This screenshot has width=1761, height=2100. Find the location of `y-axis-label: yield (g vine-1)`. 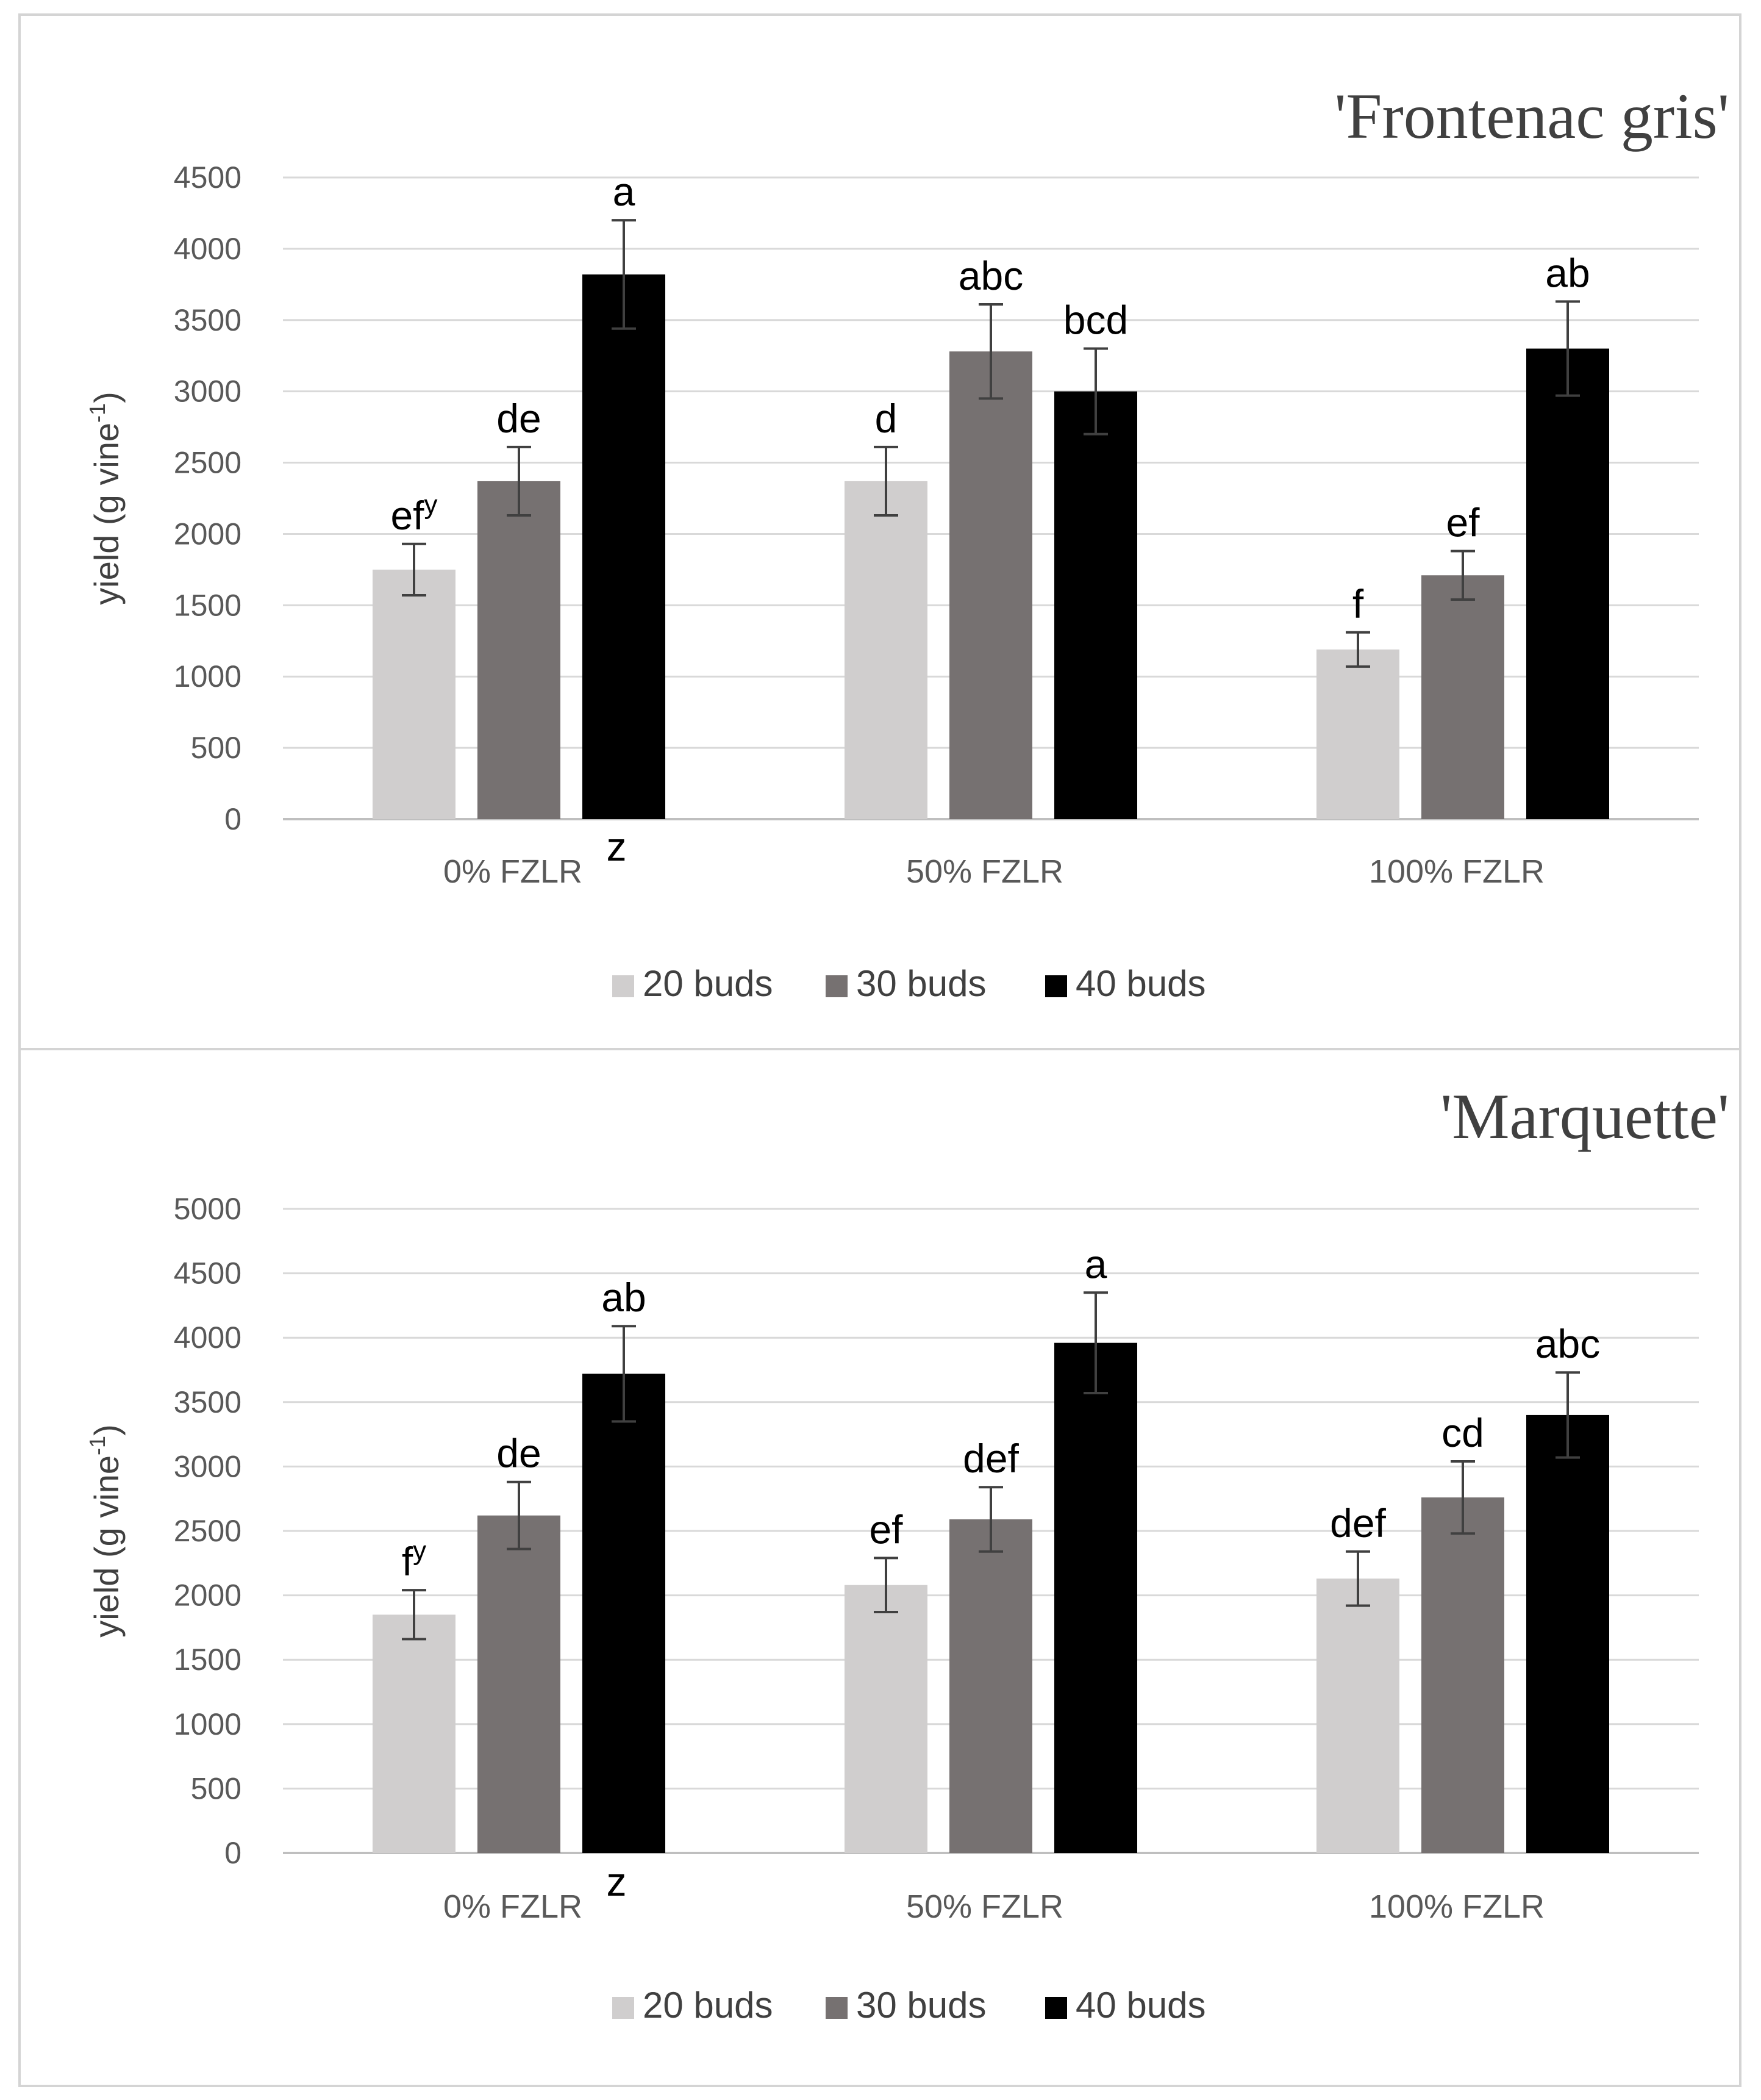

y-axis-label: yield (g vine-1) is located at coordinates (105, 1530).